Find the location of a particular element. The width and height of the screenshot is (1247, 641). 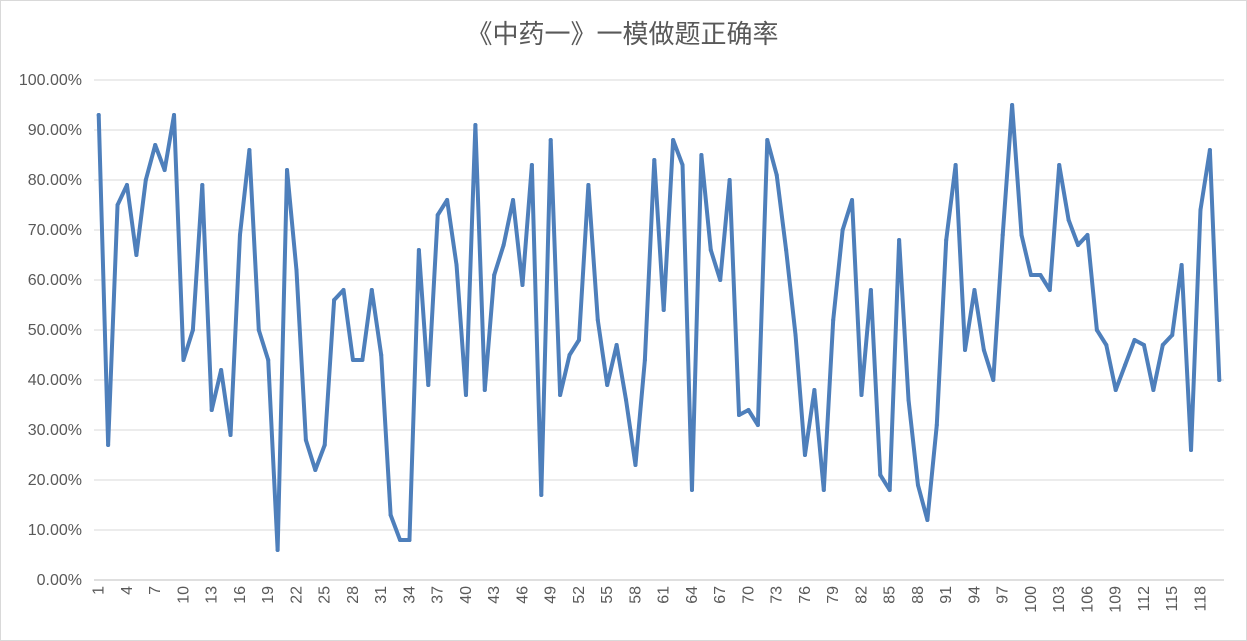

x-tick-label: 52 is located at coordinates (579, 595).